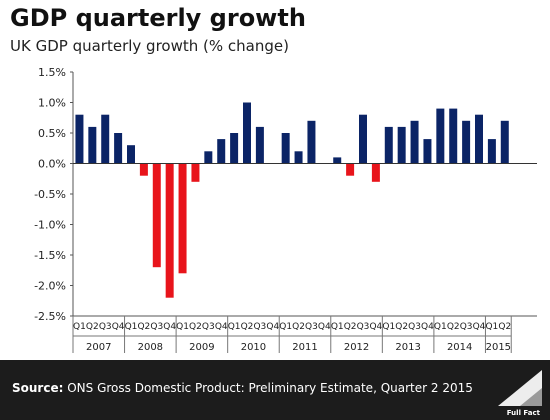  What do you see at coordinates (407, 347) in the screenshot?
I see `year-label: 2013` at bounding box center [407, 347].